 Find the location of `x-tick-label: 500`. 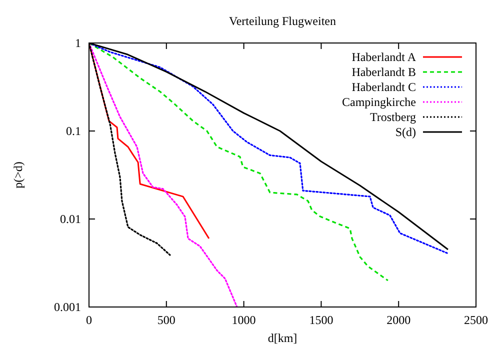

x-tick-label: 500 is located at coordinates (166, 320).